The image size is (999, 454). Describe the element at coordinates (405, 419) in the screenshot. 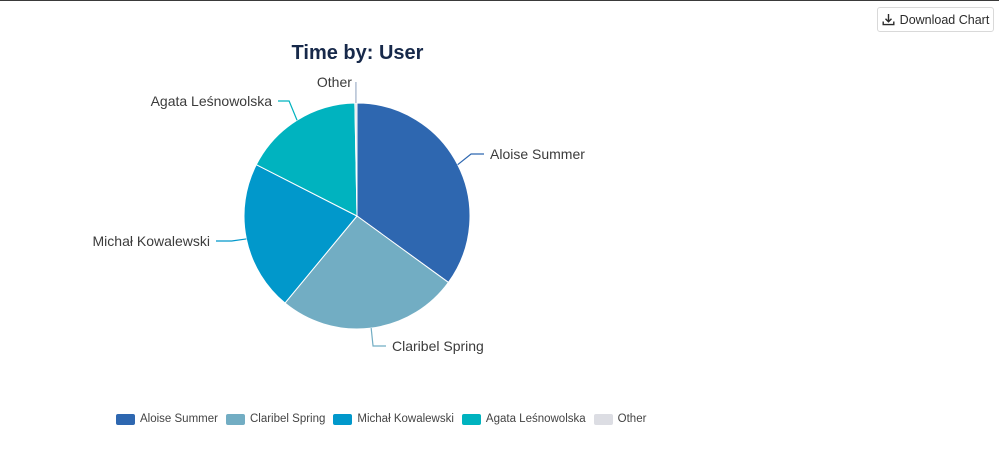

I see `legend-label: Michał Kowalewski` at that location.